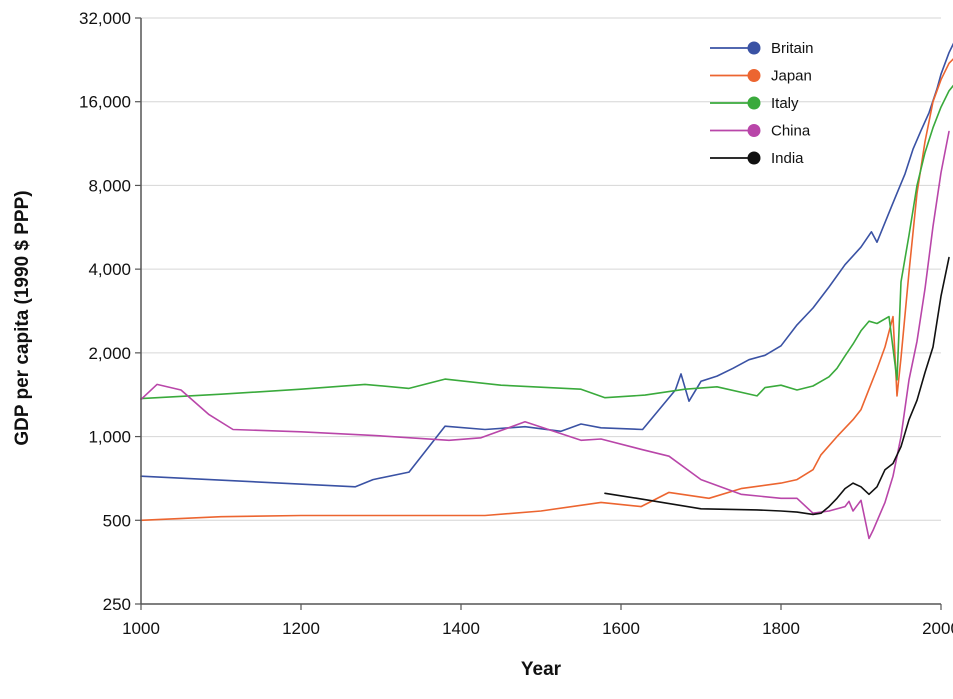 The height and width of the screenshot is (699, 953). Describe the element at coordinates (781, 628) in the screenshot. I see `x-tick-label-1800: 1800` at that location.